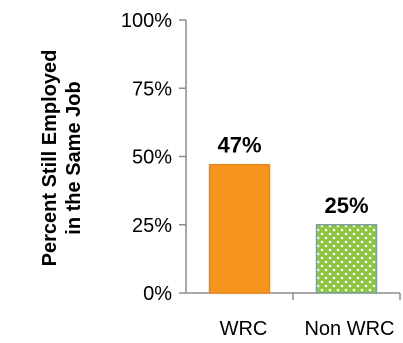 The height and width of the screenshot is (343, 403). What do you see at coordinates (346, 205) in the screenshot?
I see `data-label: 25%` at bounding box center [346, 205].